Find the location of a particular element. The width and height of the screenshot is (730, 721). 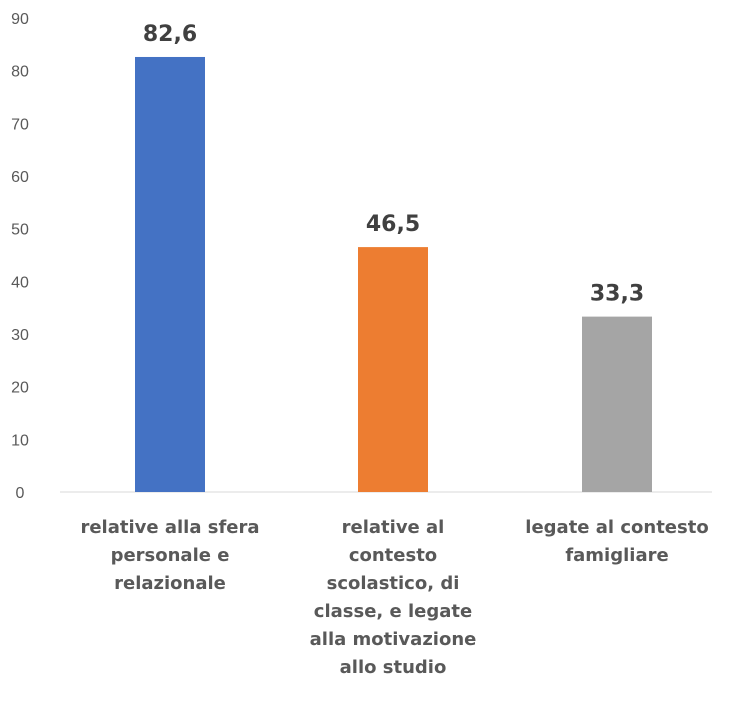

y-tick-label: 40 is located at coordinates (20, 282).